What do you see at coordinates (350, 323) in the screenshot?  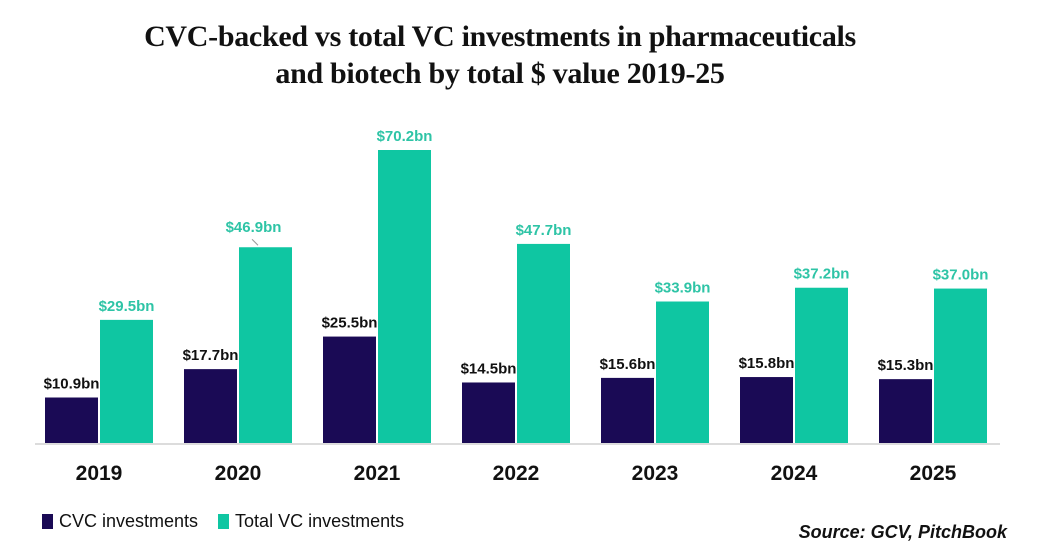 I see `cvc-value-label-2021: $25.5bn` at bounding box center [350, 323].